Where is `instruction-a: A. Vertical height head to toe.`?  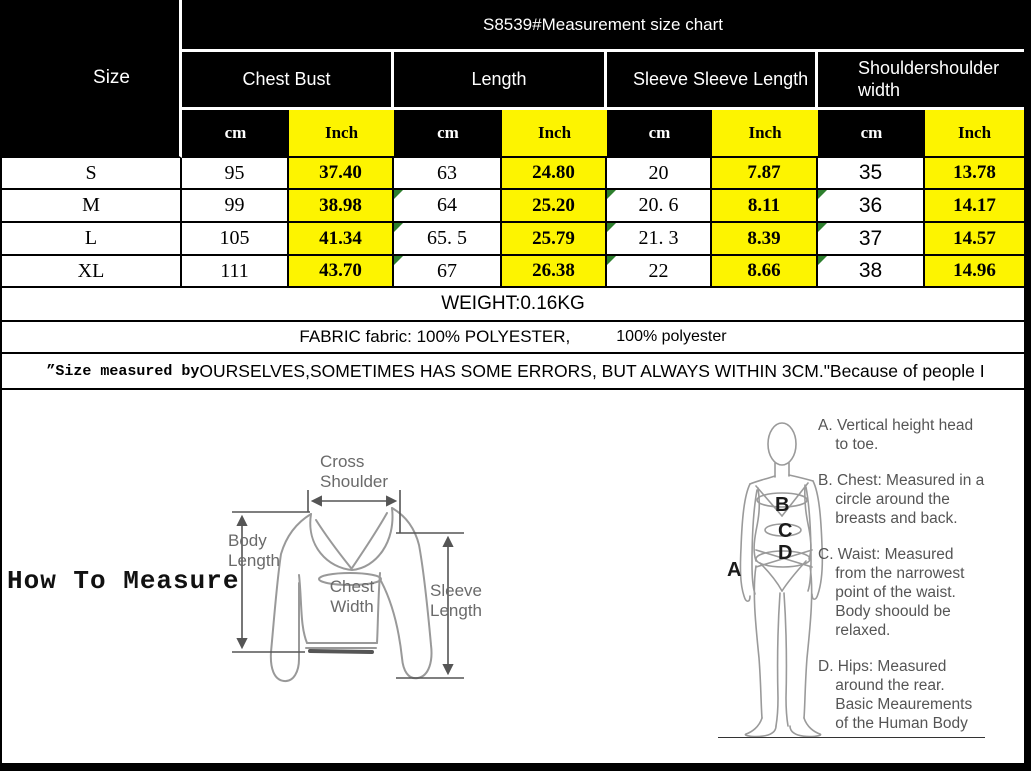
instruction-a: A. Vertical height head to toe. is located at coordinates (896, 435).